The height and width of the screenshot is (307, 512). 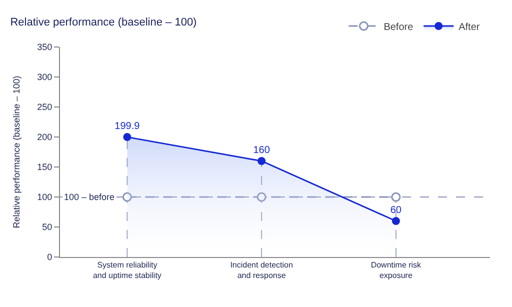 I want to click on data-label: 199.9, so click(x=127, y=126).